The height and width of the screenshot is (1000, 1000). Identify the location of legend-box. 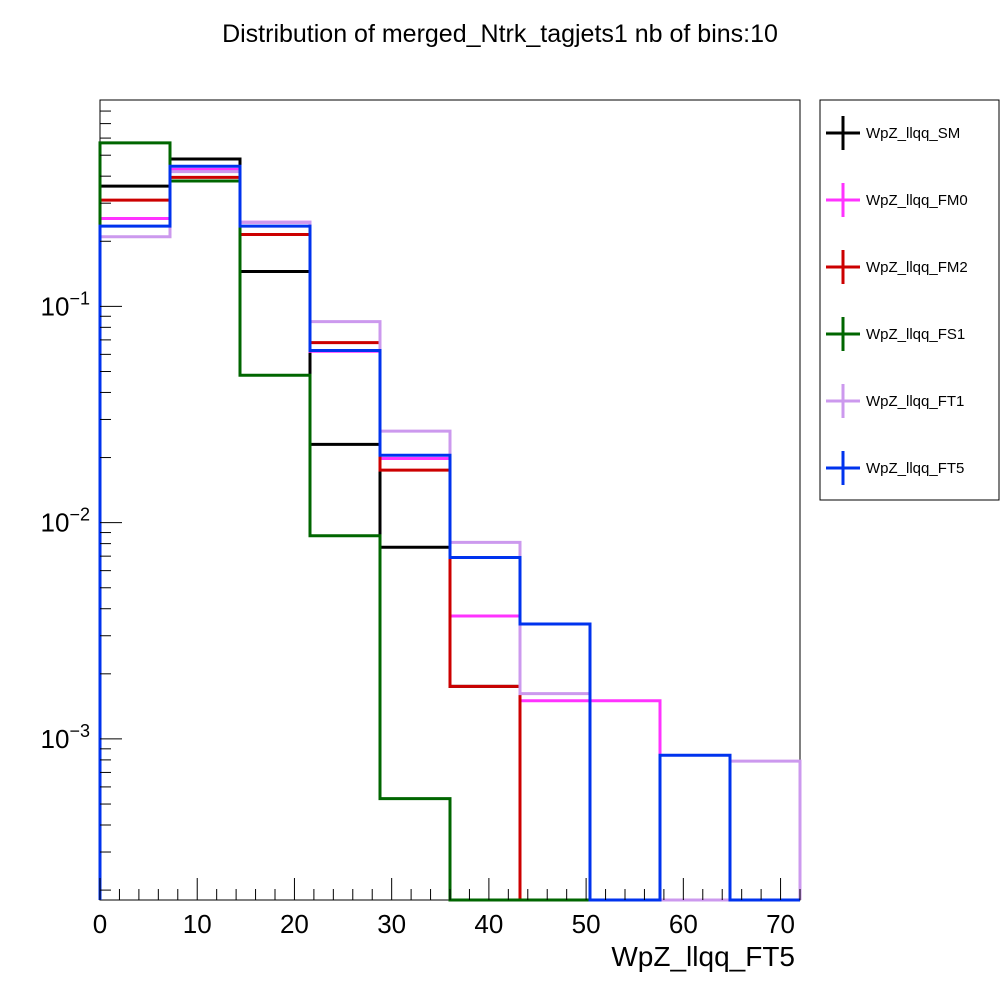
(909, 300).